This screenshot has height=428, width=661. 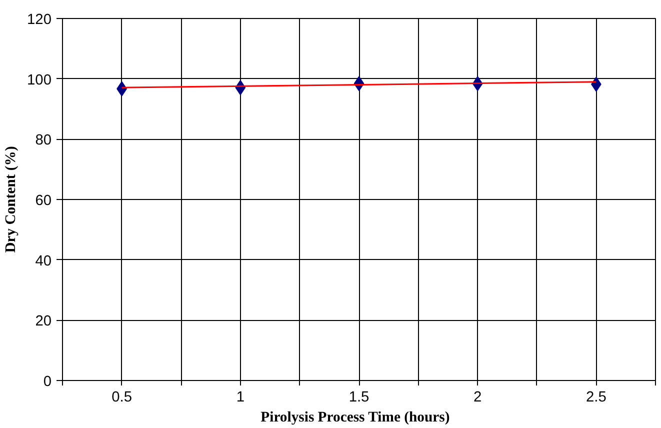 What do you see at coordinates (596, 398) in the screenshot?
I see `x-tick-label: 2.5` at bounding box center [596, 398].